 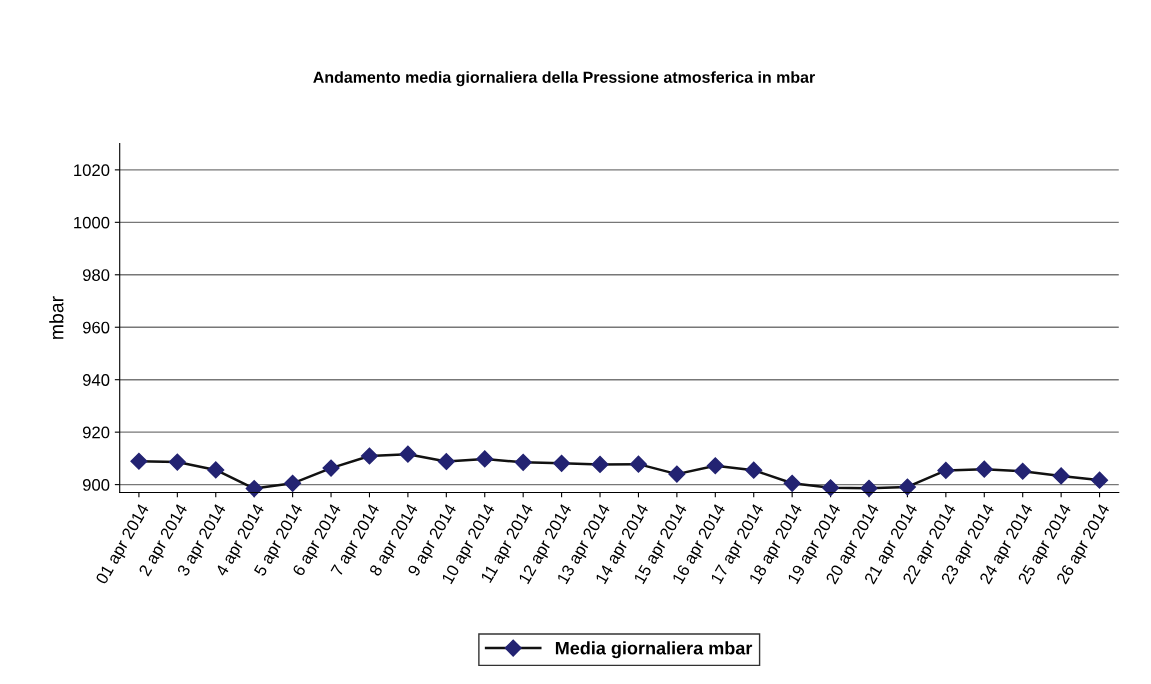 I want to click on y-tick-label: 920, so click(x=96, y=432).